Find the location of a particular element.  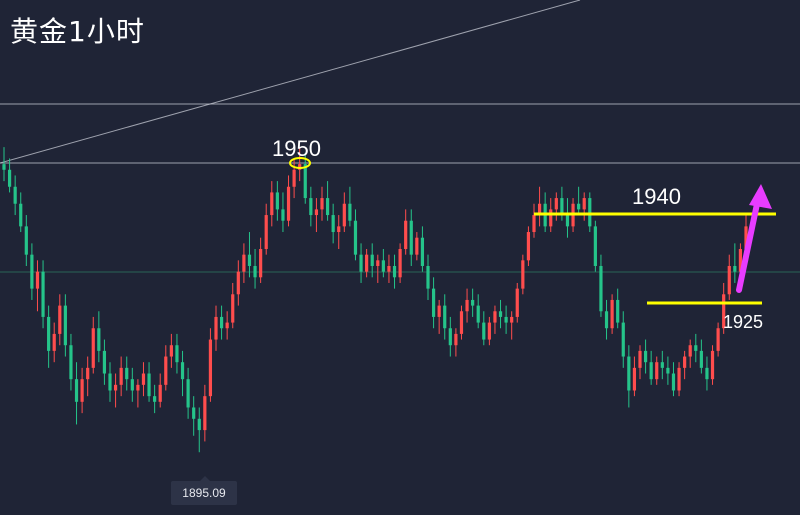

chart-title: 黄金1小时 is located at coordinates (77, 31).